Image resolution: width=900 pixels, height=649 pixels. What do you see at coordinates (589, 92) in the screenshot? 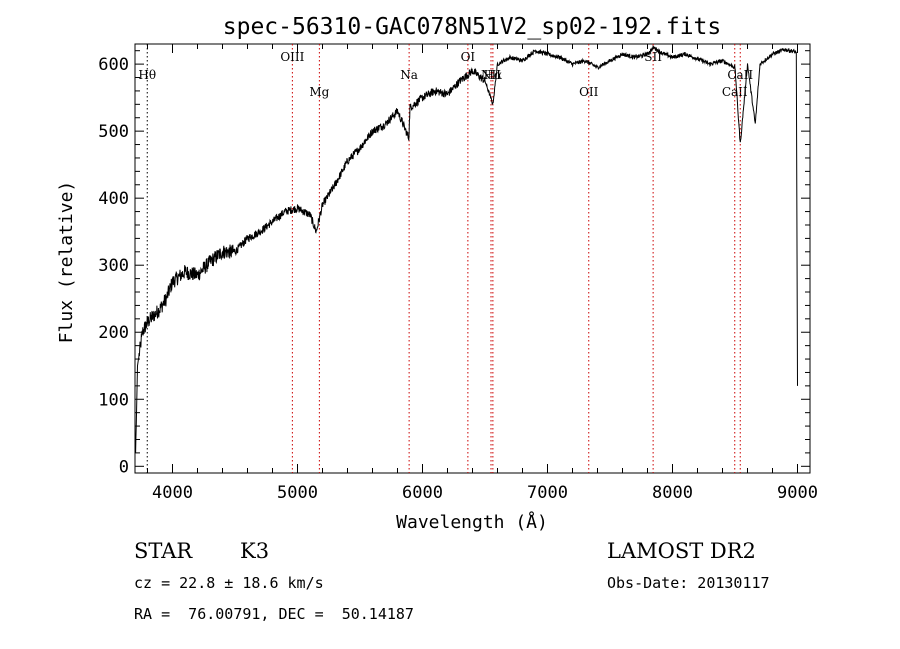
I see `spectral-line-label: OII` at bounding box center [589, 92].